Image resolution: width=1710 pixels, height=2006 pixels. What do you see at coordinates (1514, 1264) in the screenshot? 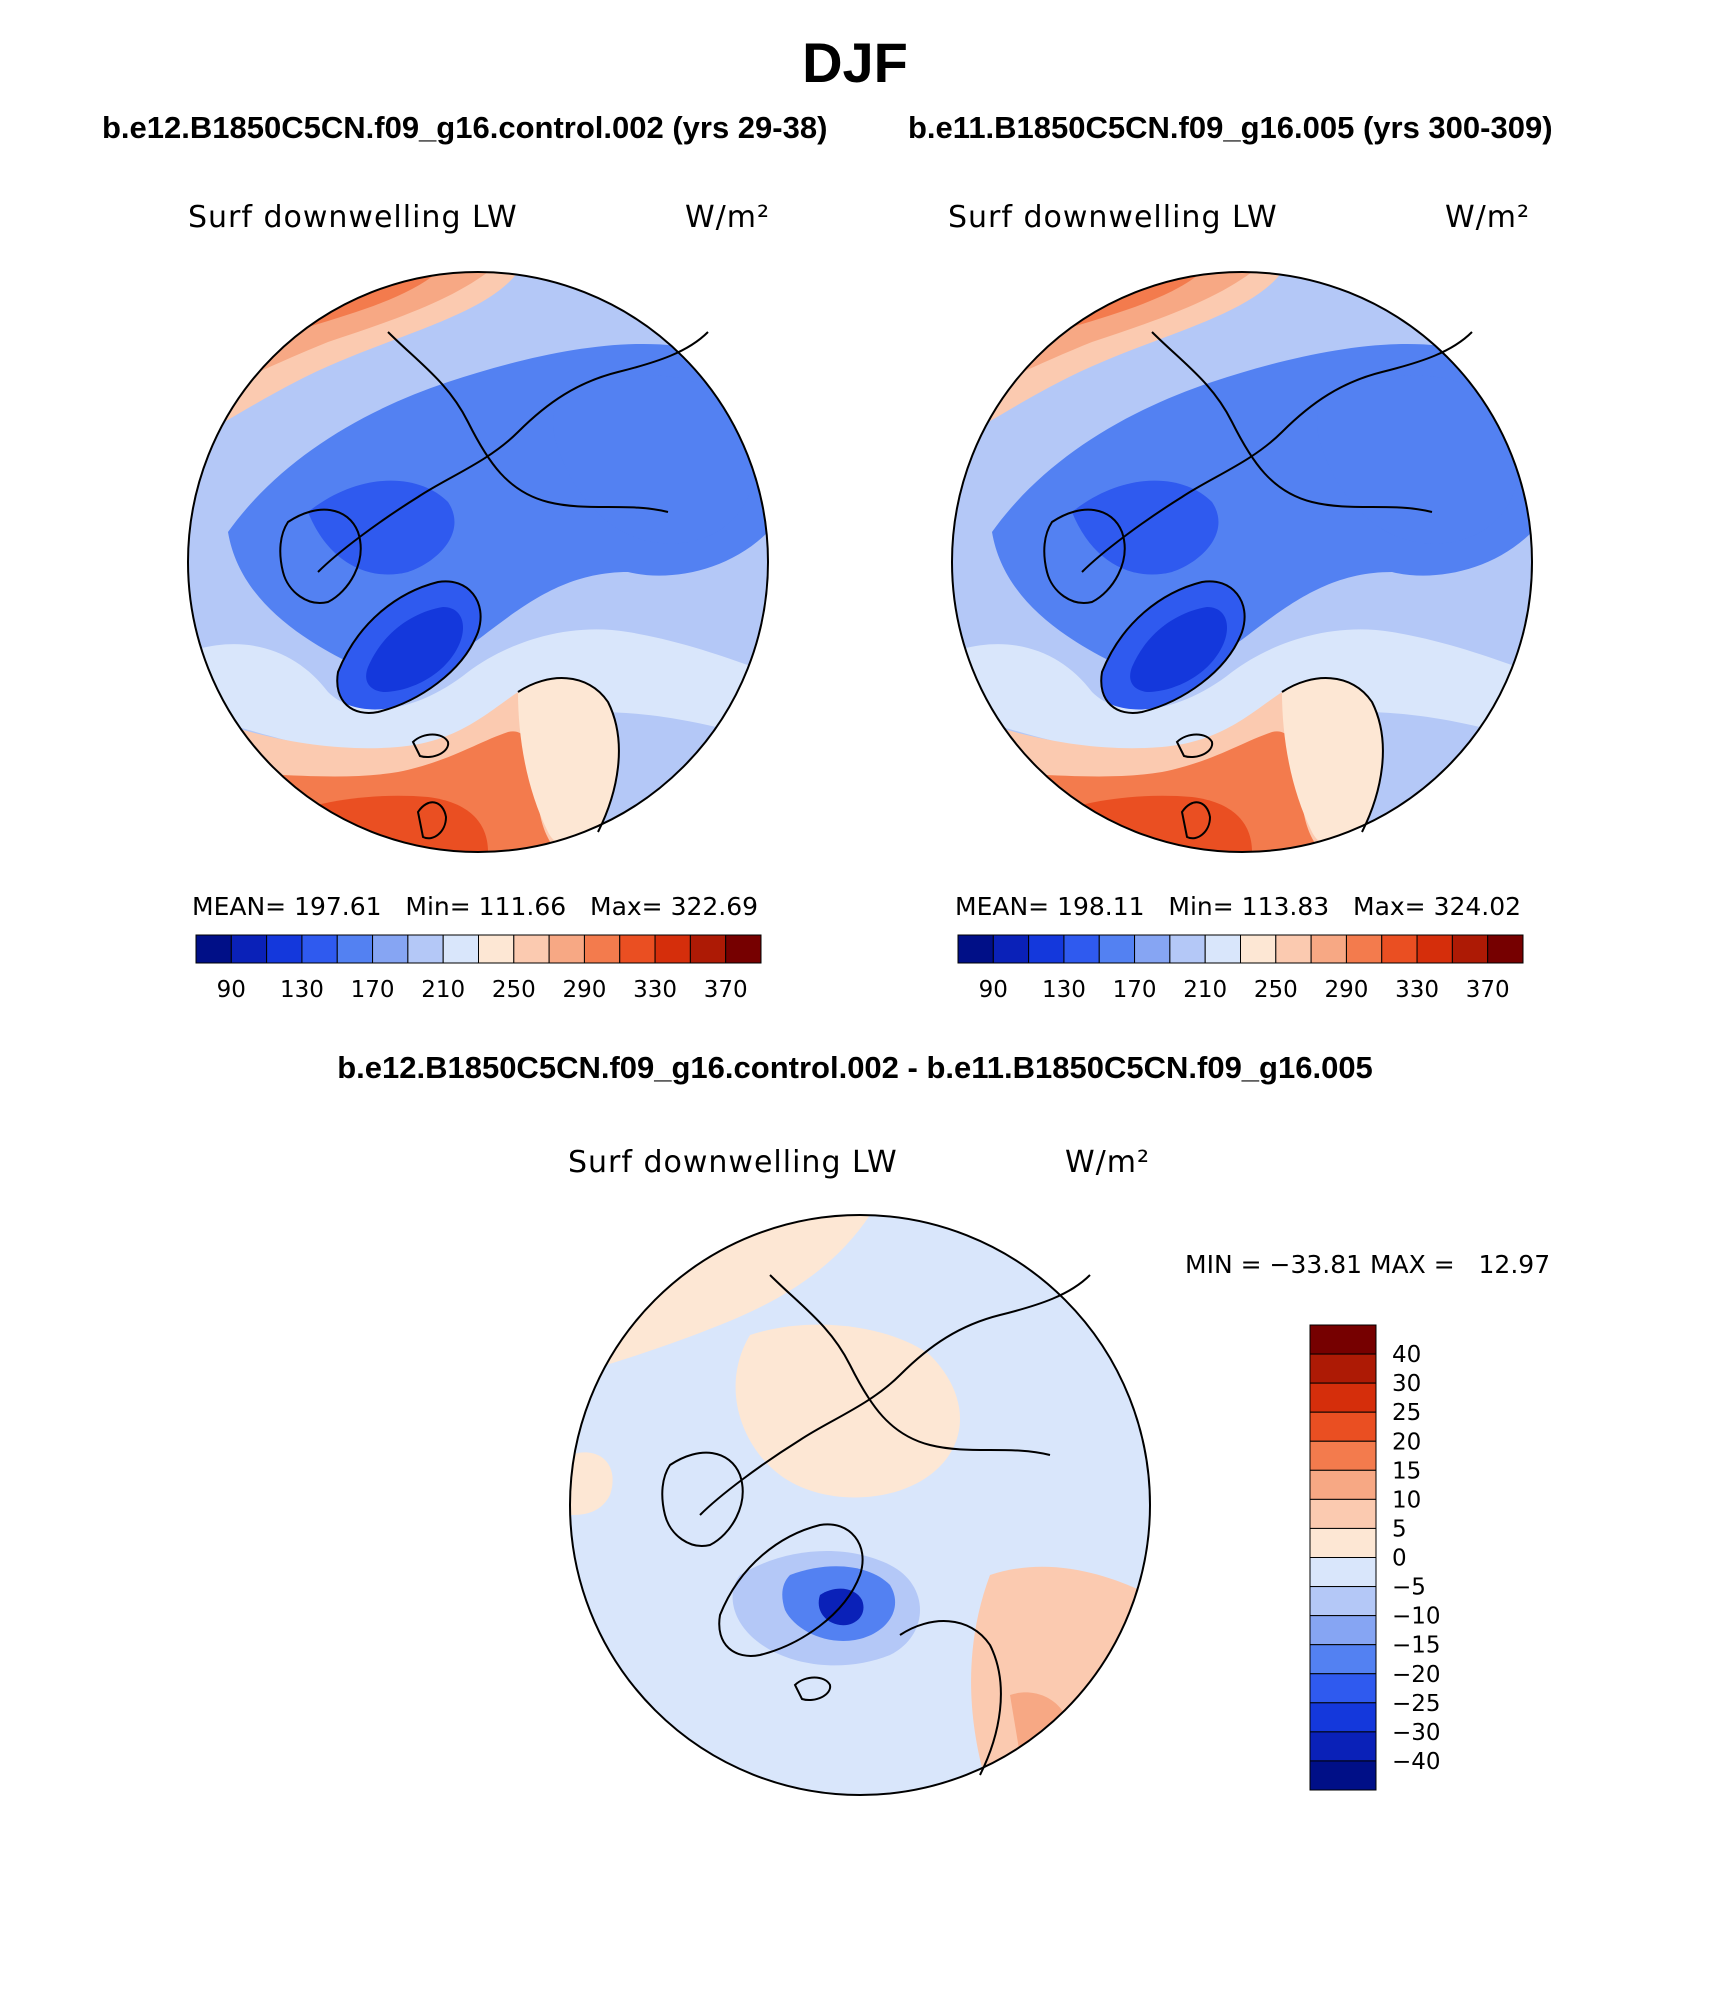
I see `diff-max: 12.97` at bounding box center [1514, 1264].